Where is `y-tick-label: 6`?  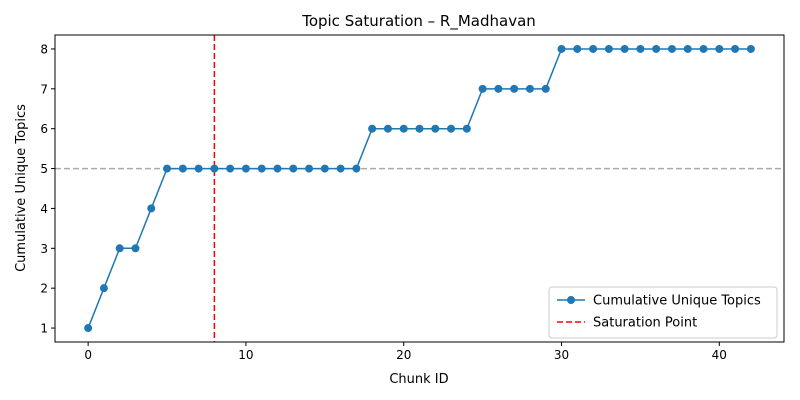 y-tick-label: 6 is located at coordinates (44, 129).